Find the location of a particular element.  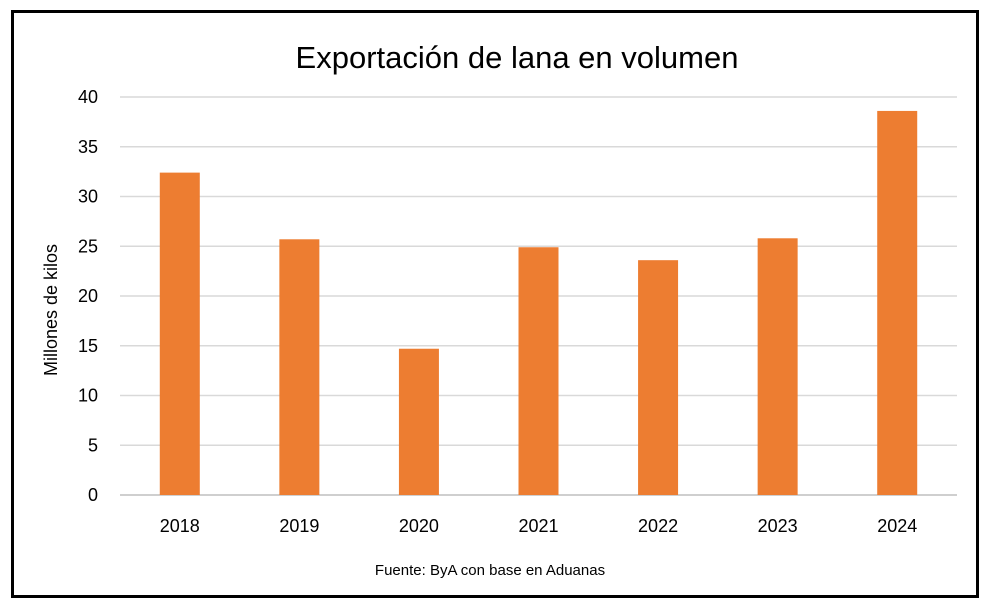

x-tick-label: 2023 is located at coordinates (778, 526).